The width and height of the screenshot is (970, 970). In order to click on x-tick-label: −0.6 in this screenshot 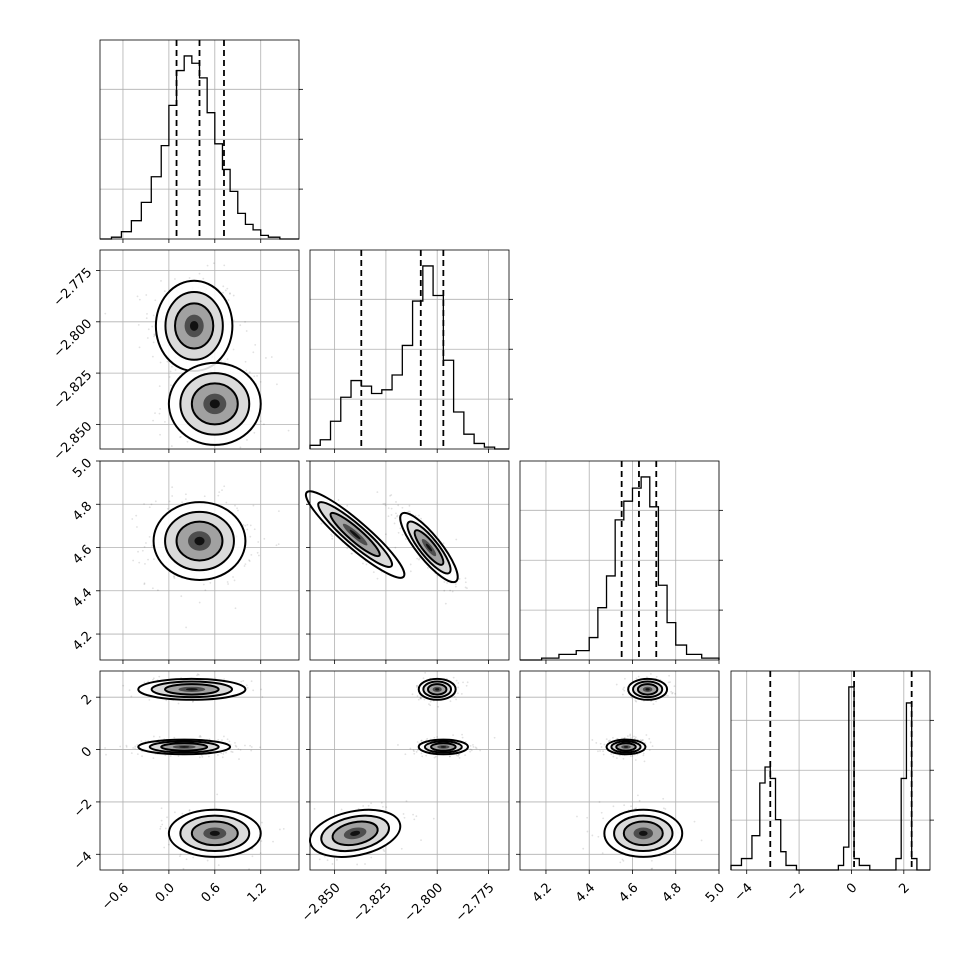, I will do `click(115, 896)`.